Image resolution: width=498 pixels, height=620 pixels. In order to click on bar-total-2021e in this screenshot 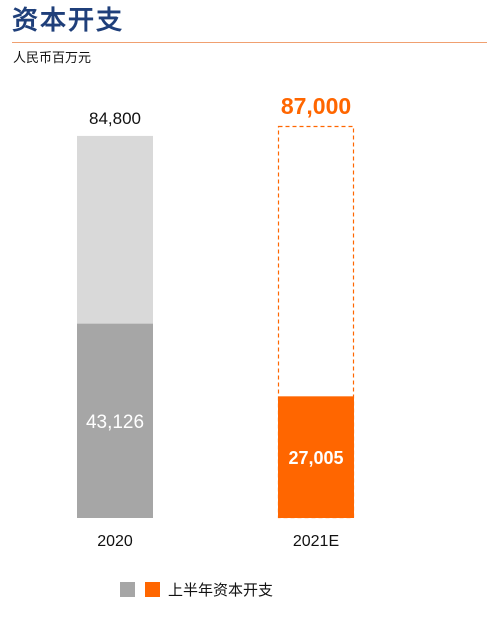, I will do `click(316, 322)`.